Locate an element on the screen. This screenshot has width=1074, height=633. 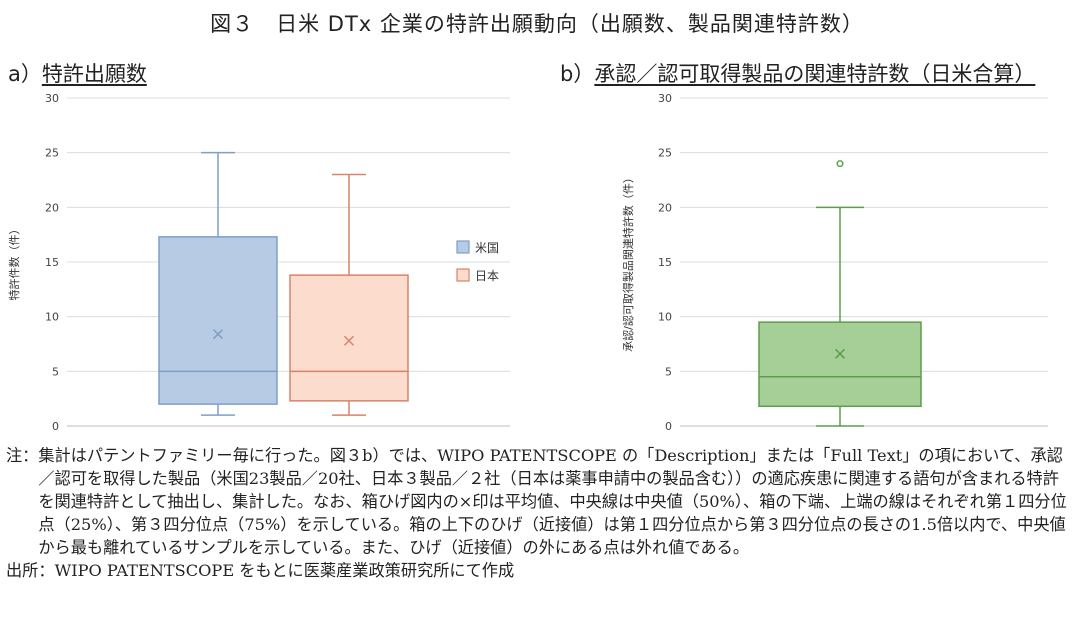
chart-b-tick-label: 15 is located at coordinates (665, 262).